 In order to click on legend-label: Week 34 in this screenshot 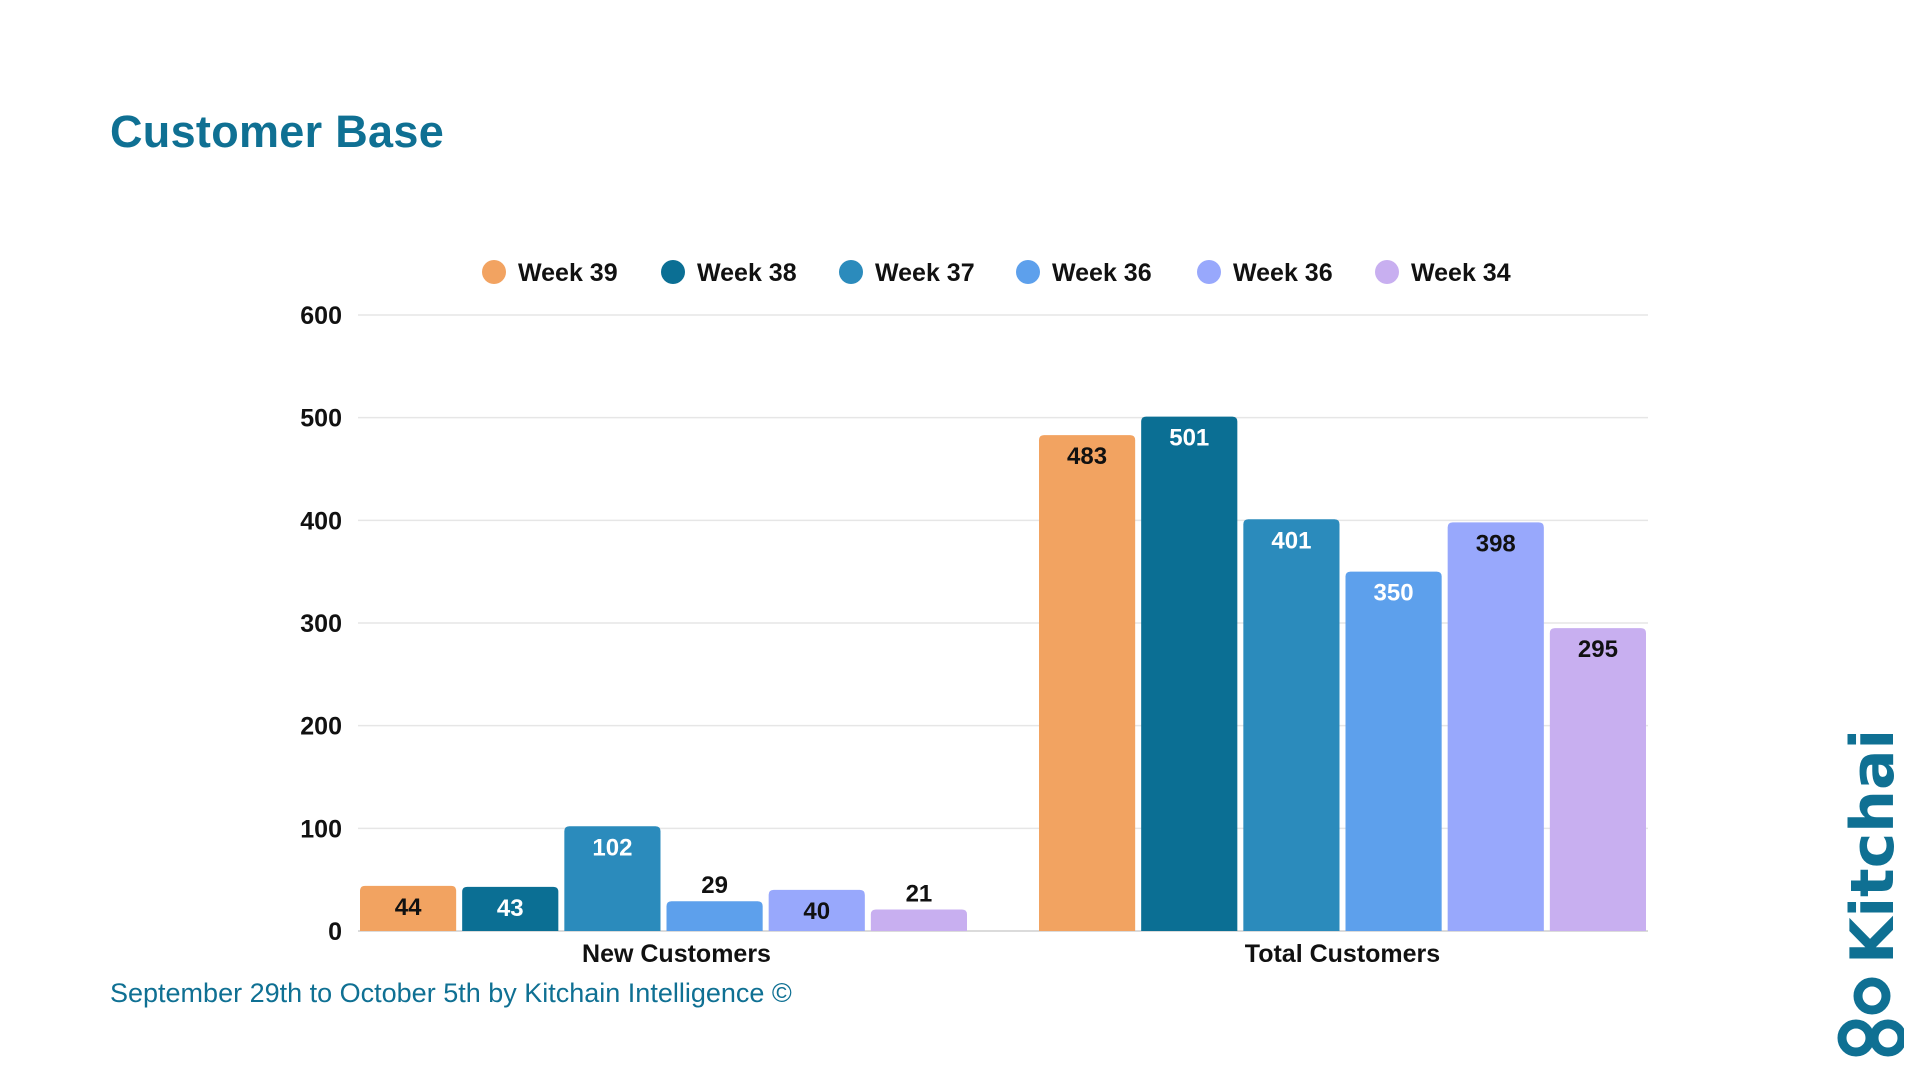, I will do `click(1461, 273)`.